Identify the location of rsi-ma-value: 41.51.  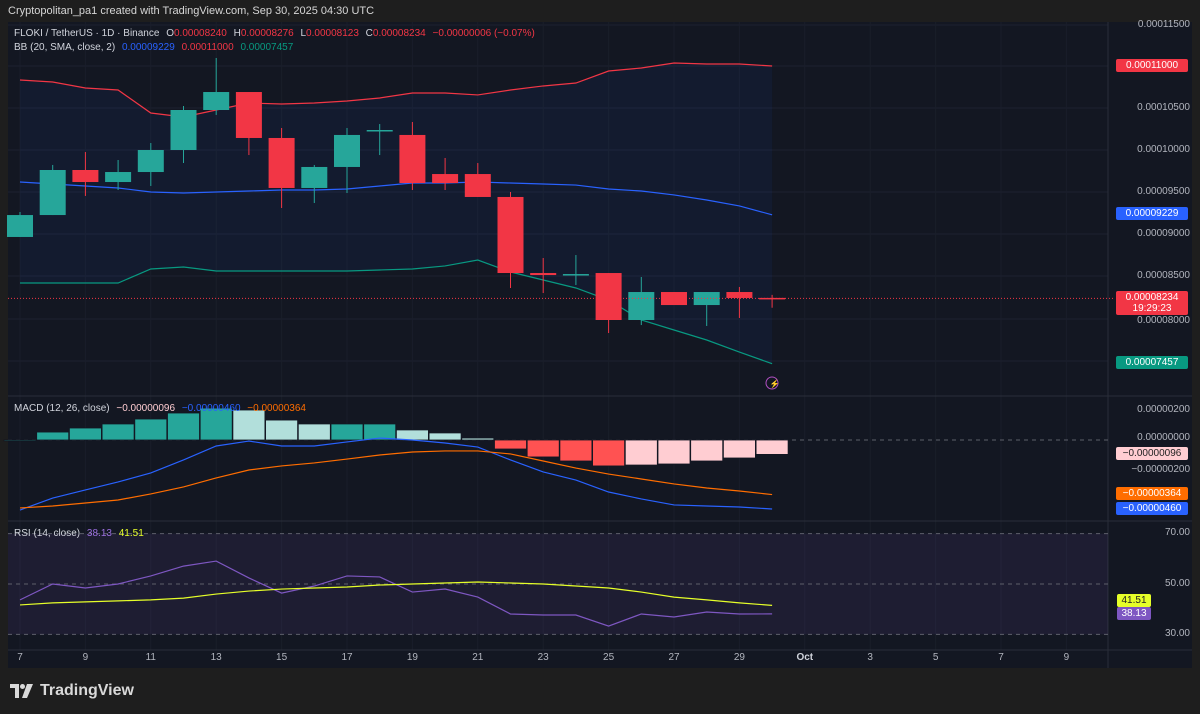
(131, 533).